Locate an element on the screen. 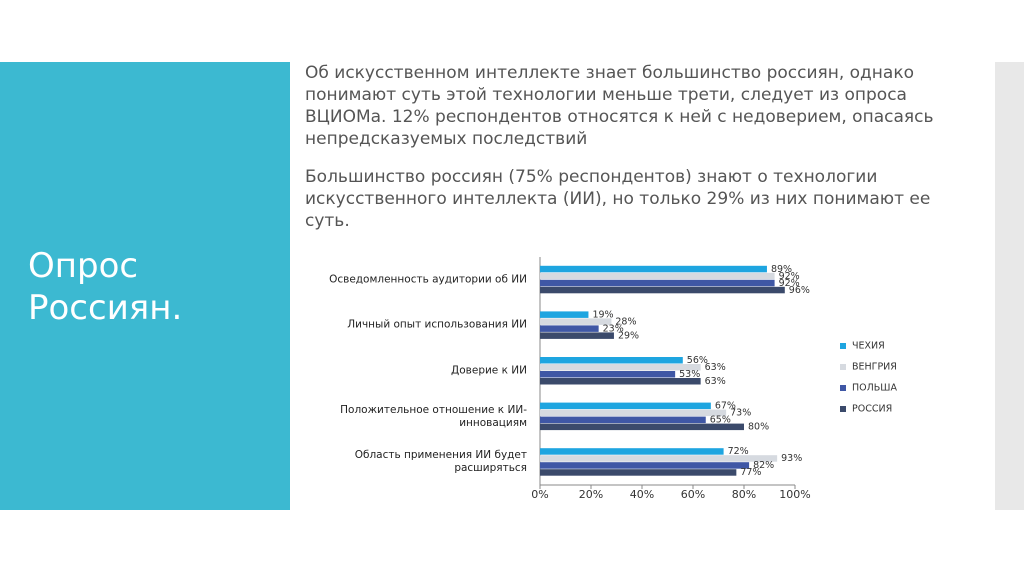 Image resolution: width=1024 pixels, height=574 pixels. data-label: 65% is located at coordinates (720, 420).